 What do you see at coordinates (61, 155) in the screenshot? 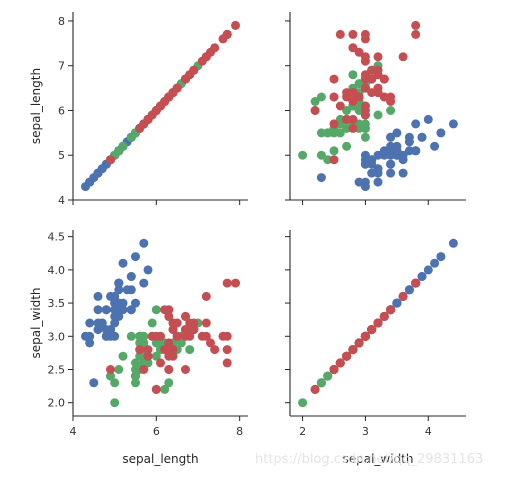
I see `y-tick-label: 5` at bounding box center [61, 155].